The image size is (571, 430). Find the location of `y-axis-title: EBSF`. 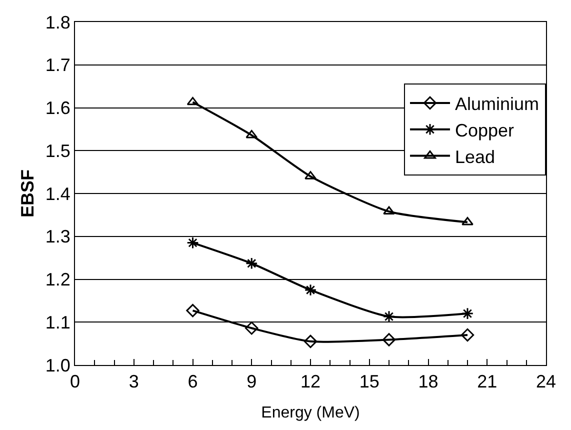

y-axis-title: EBSF is located at coordinates (28, 193).